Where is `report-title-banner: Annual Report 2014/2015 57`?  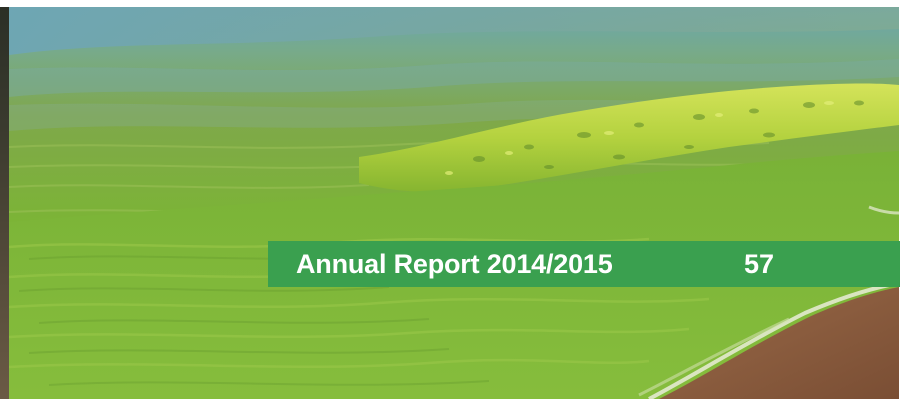
report-title-banner: Annual Report 2014/2015 57 is located at coordinates (584, 264).